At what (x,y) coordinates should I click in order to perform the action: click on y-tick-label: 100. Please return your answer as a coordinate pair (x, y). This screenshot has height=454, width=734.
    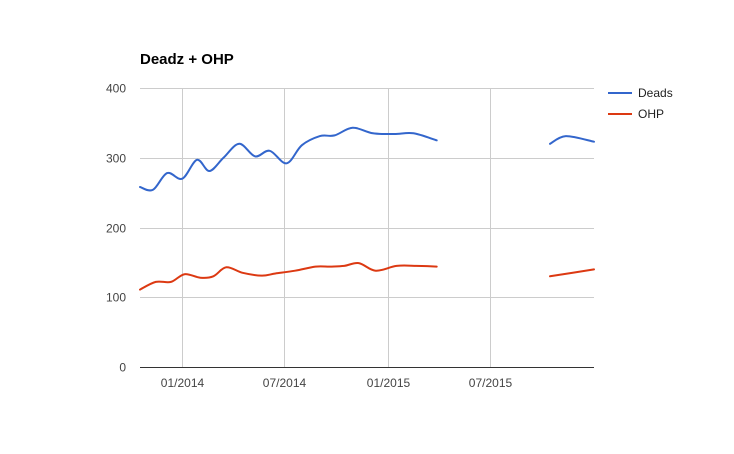
    Looking at the image, I should click on (116, 298).